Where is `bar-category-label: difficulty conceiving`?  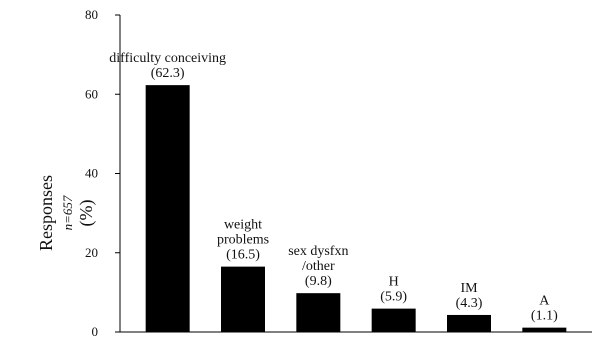
bar-category-label: difficulty conceiving is located at coordinates (167, 58).